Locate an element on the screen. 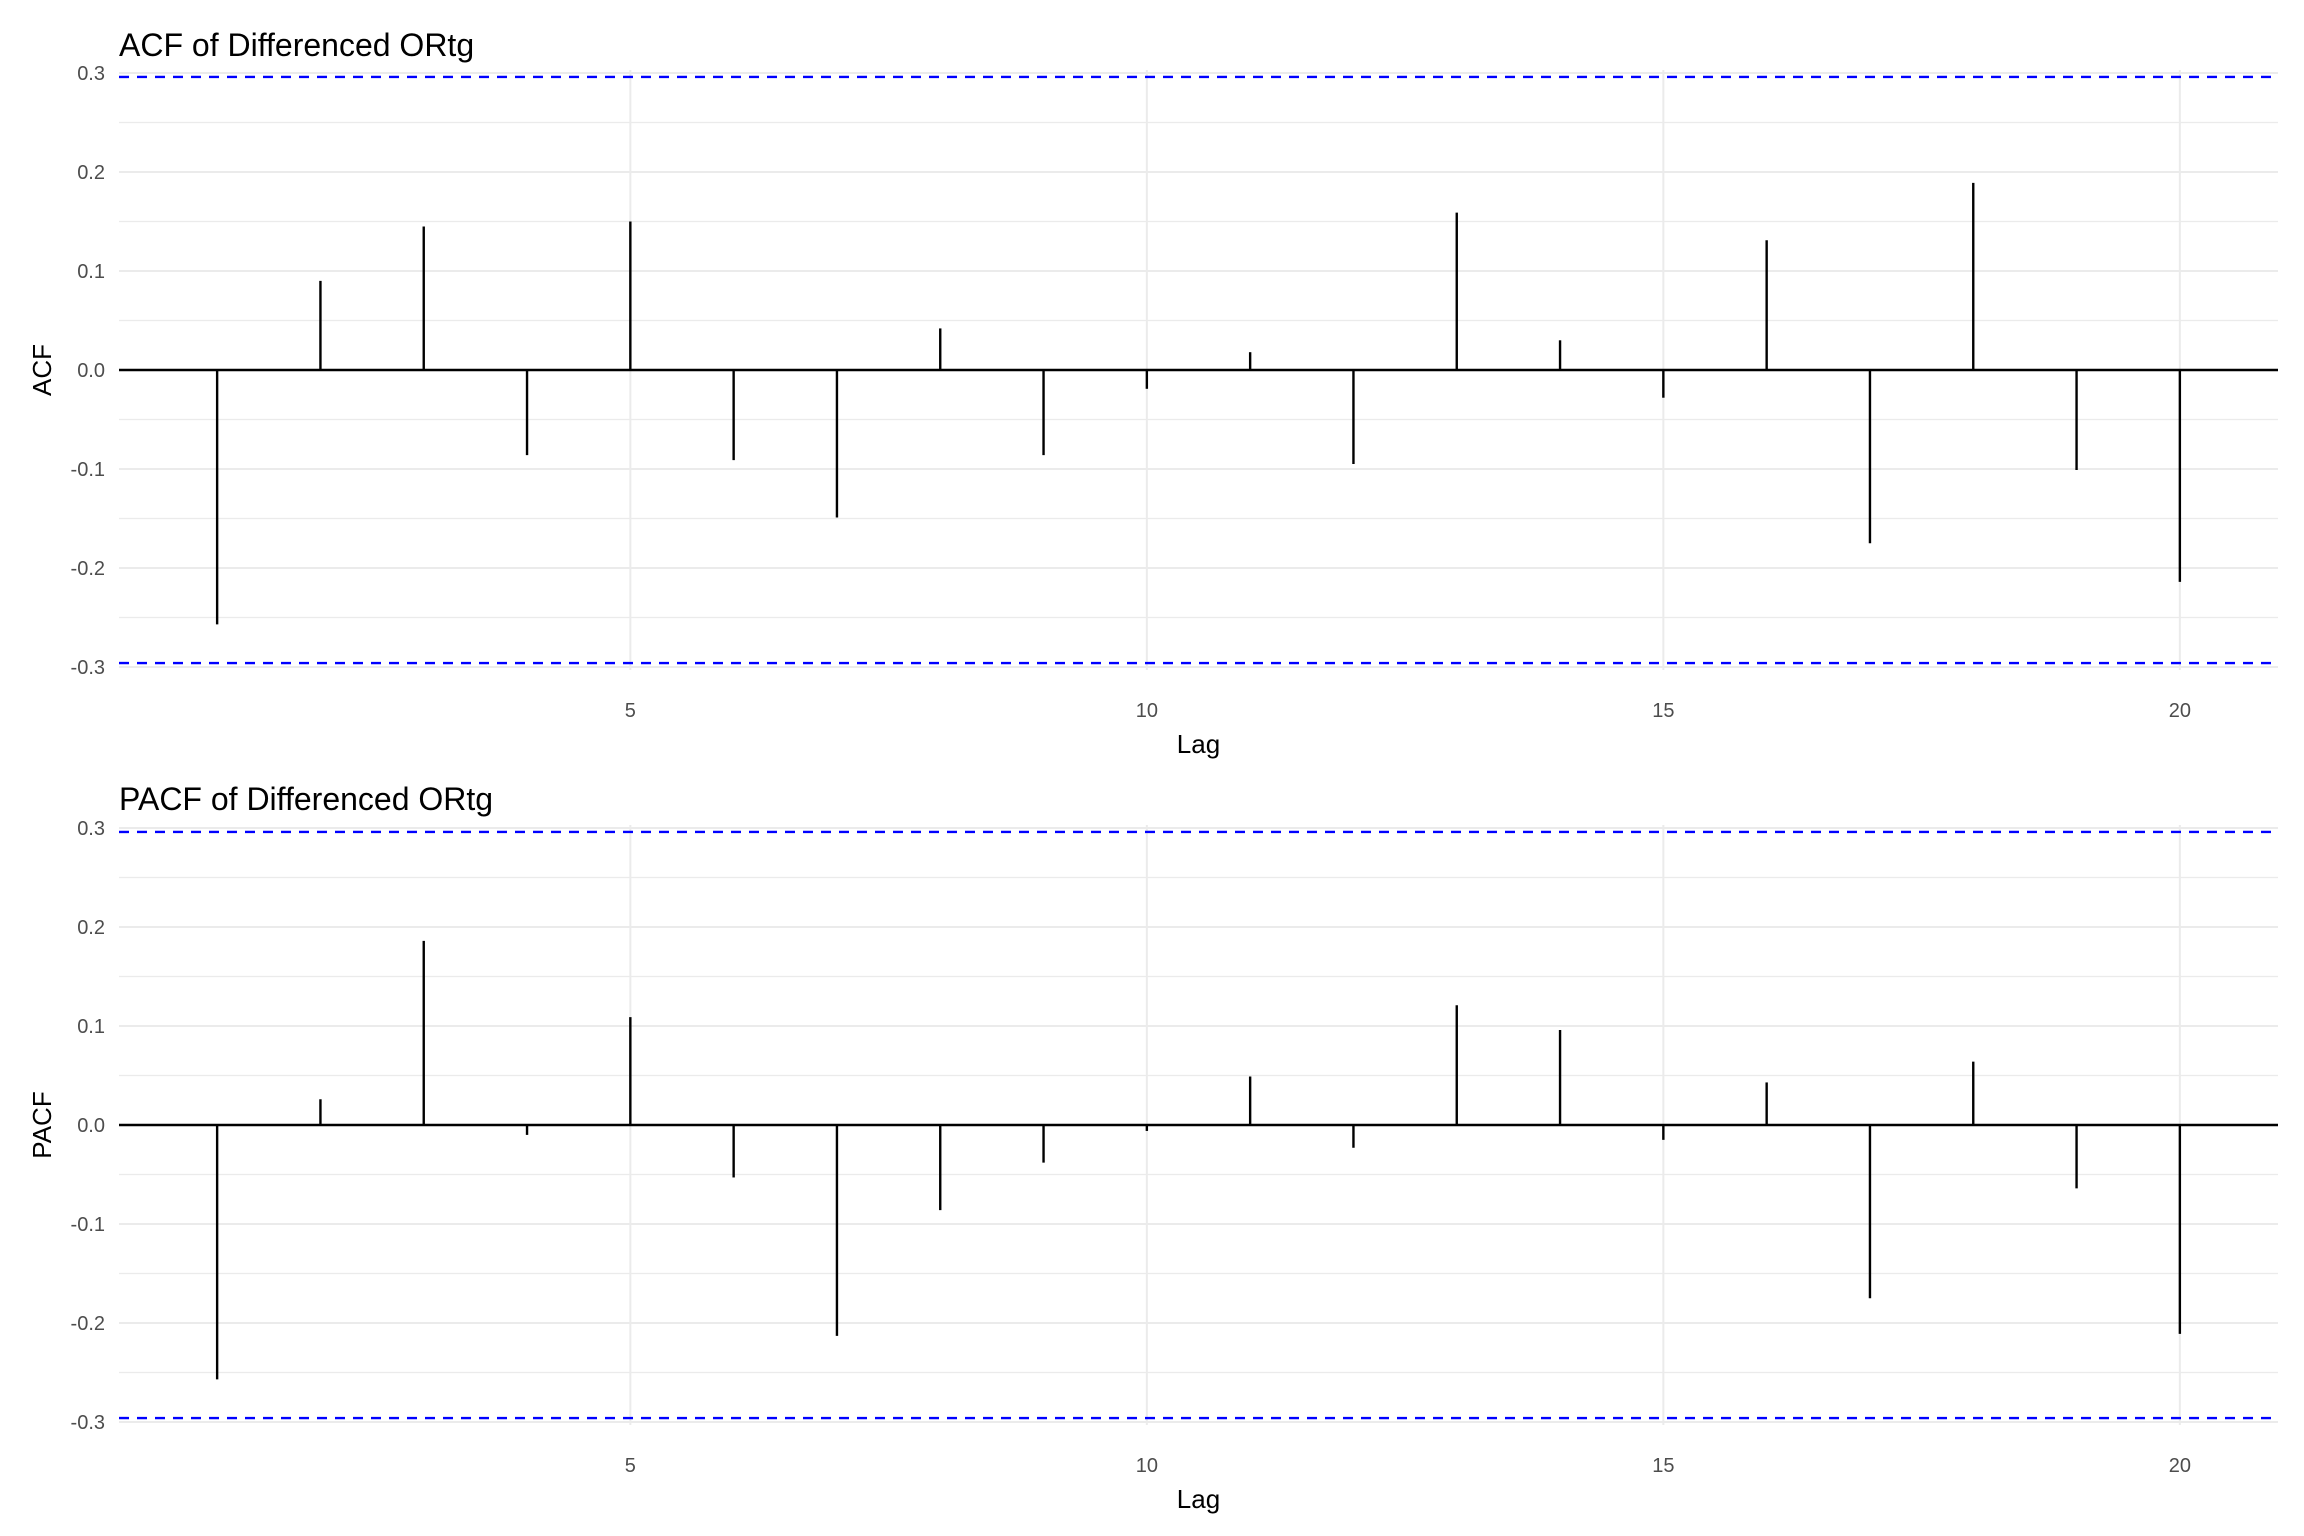 Image resolution: width=2304 pixels, height=1536 pixels. acf-y-tick-label: 0.1 is located at coordinates (91, 272).